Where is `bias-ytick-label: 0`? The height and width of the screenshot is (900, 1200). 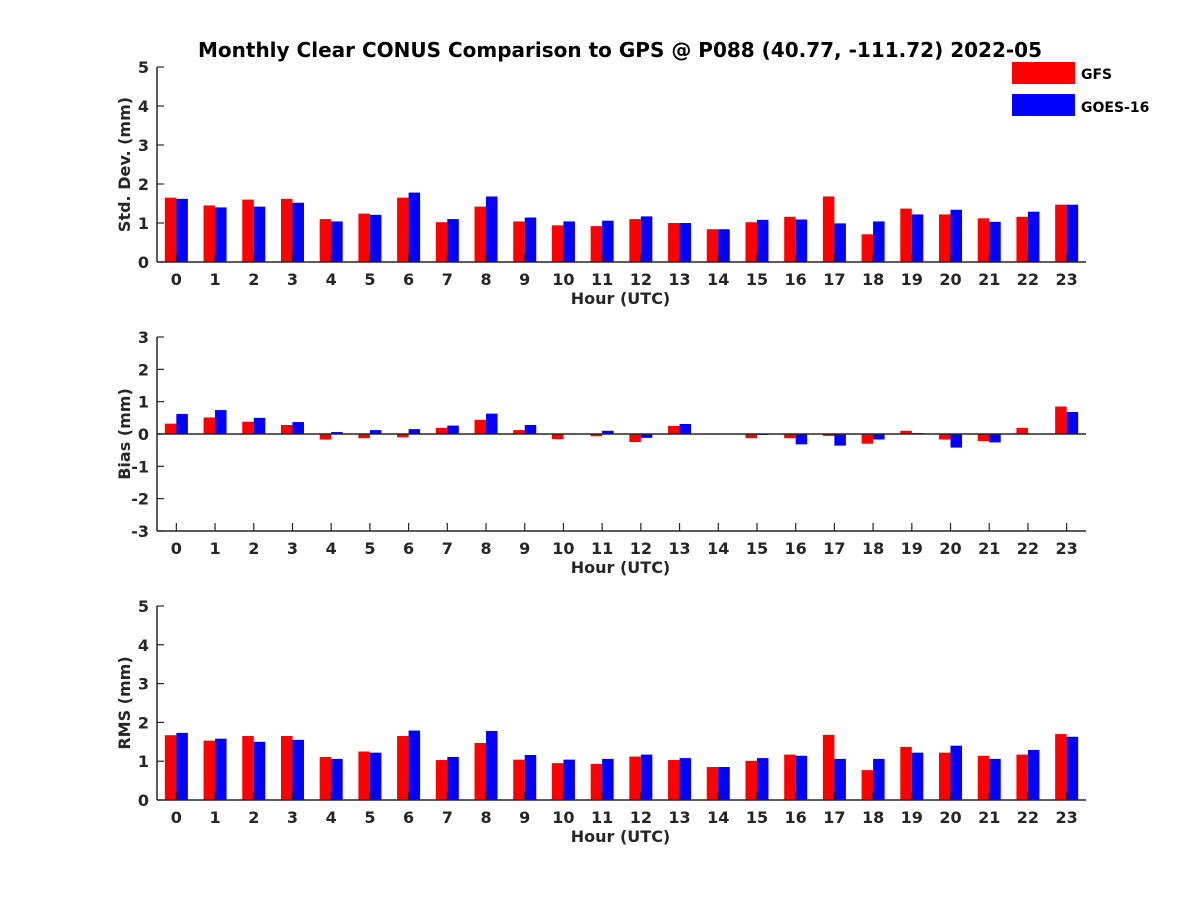 bias-ytick-label: 0 is located at coordinates (143, 434).